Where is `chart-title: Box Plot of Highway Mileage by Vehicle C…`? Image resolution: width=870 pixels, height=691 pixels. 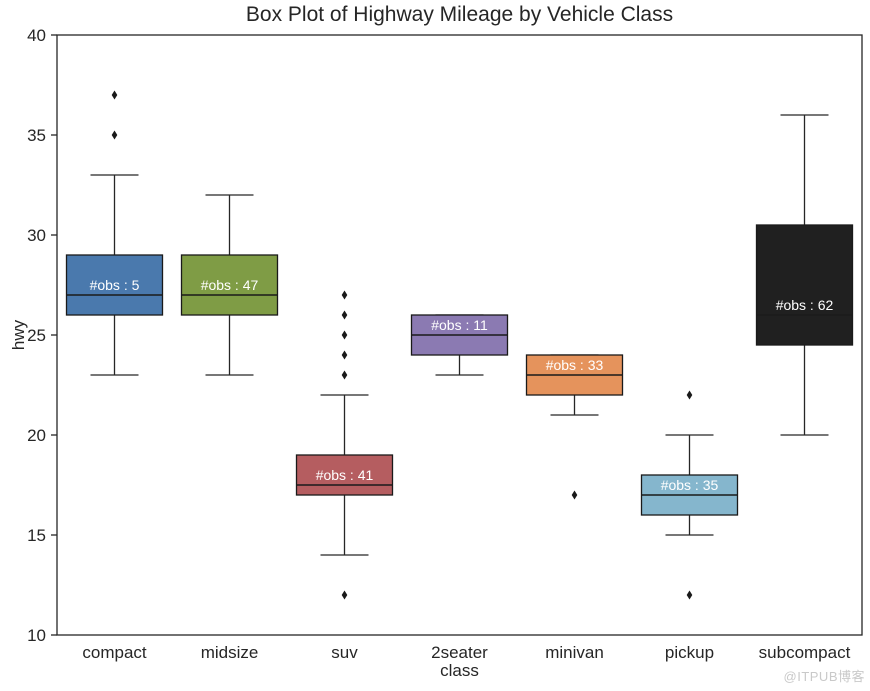
chart-title: Box Plot of Highway Mileage by Vehicle C… is located at coordinates (459, 14).